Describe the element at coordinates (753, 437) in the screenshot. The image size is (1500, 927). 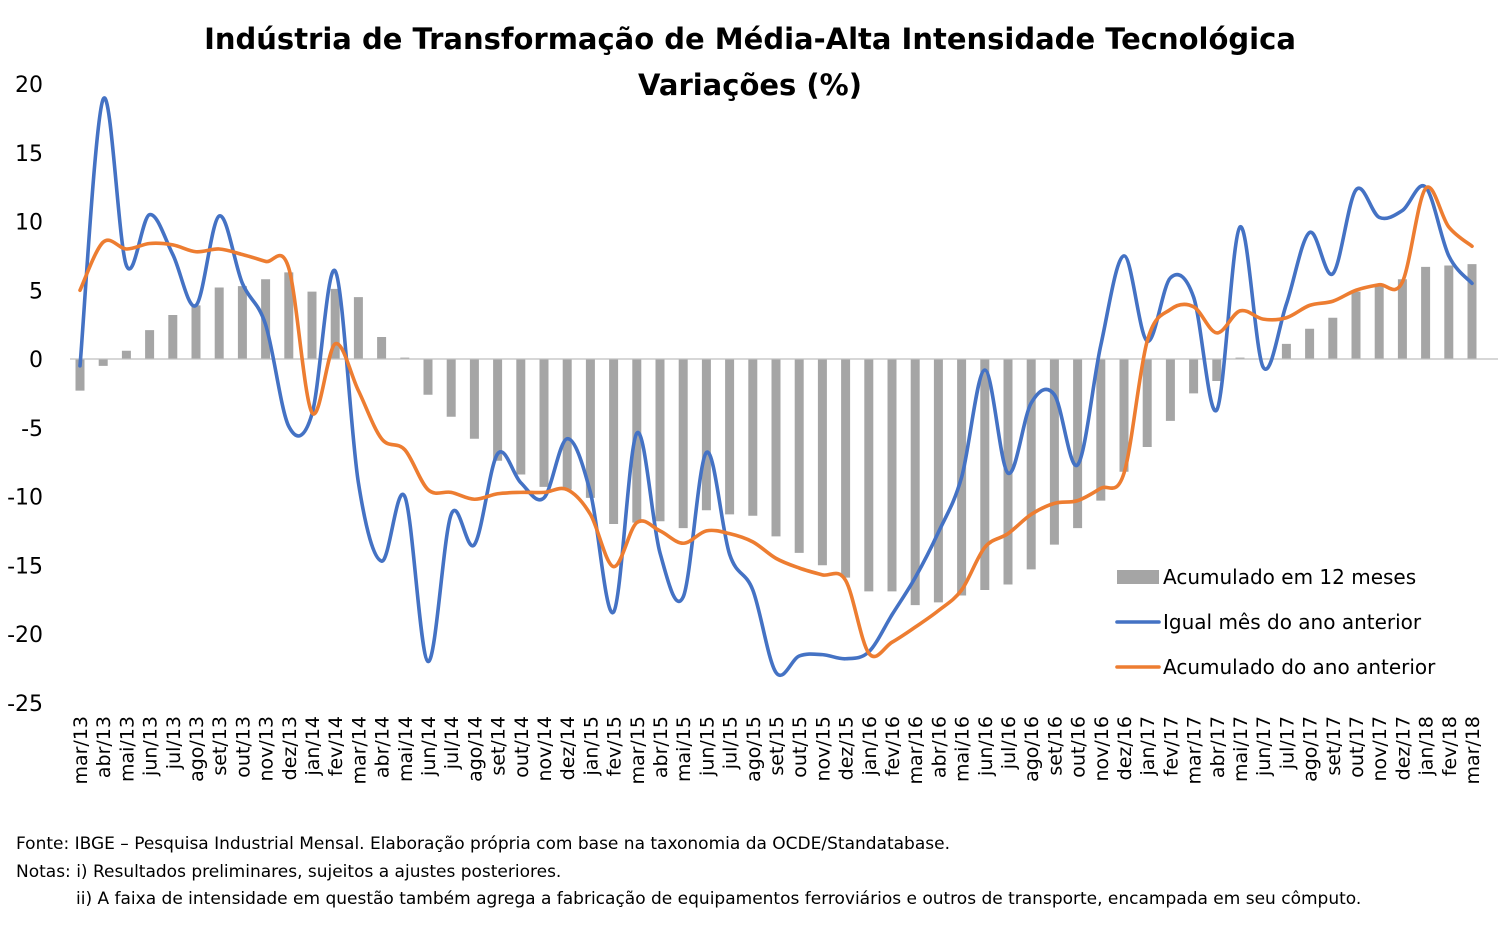
I see `bar-ago/15` at that location.